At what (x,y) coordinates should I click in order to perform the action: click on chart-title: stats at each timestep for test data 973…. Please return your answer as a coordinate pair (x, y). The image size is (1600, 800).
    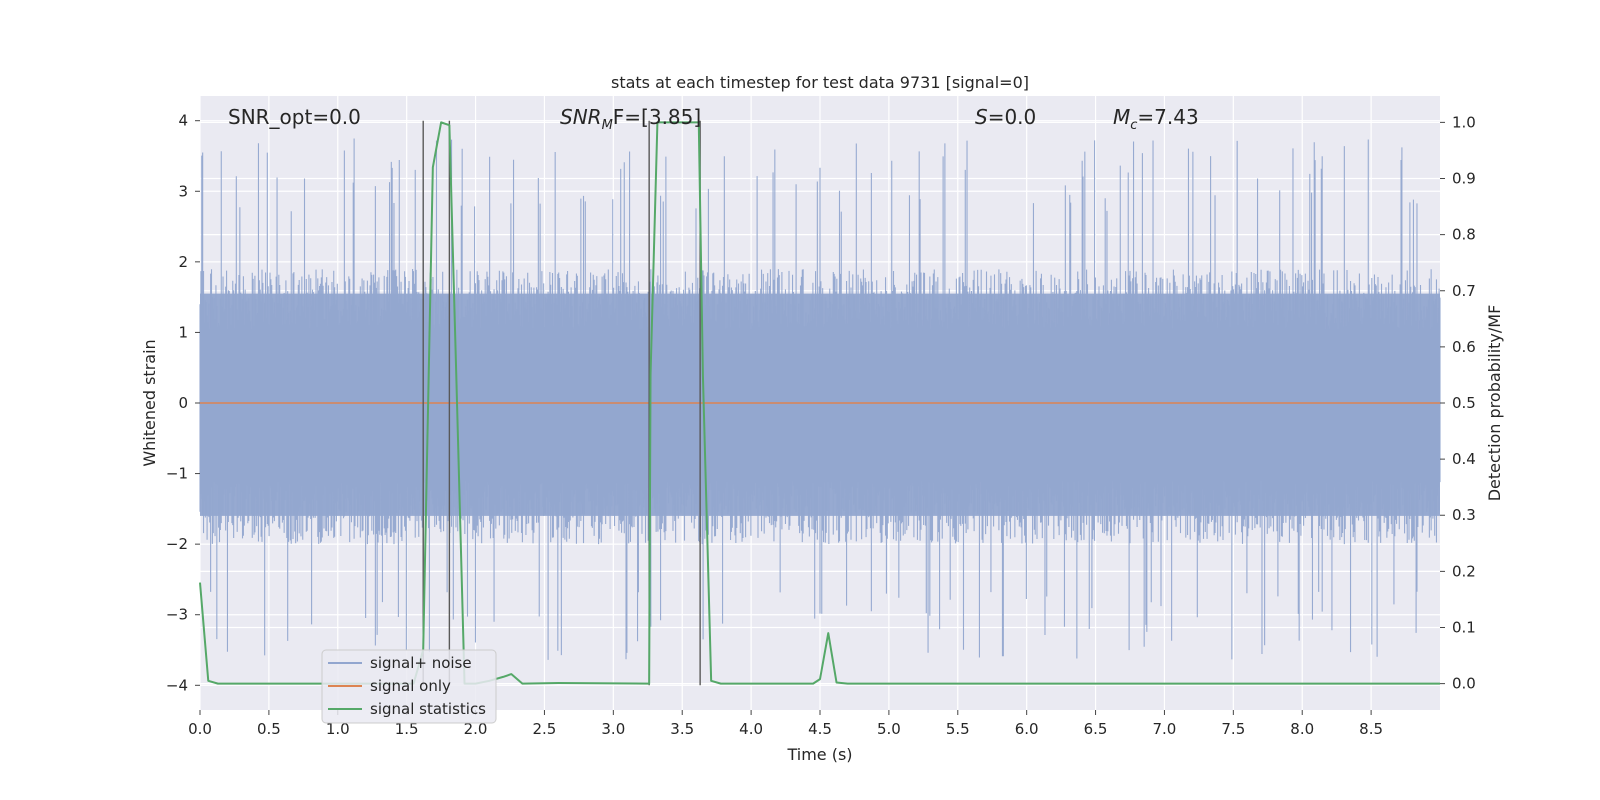
    Looking at the image, I should click on (820, 82).